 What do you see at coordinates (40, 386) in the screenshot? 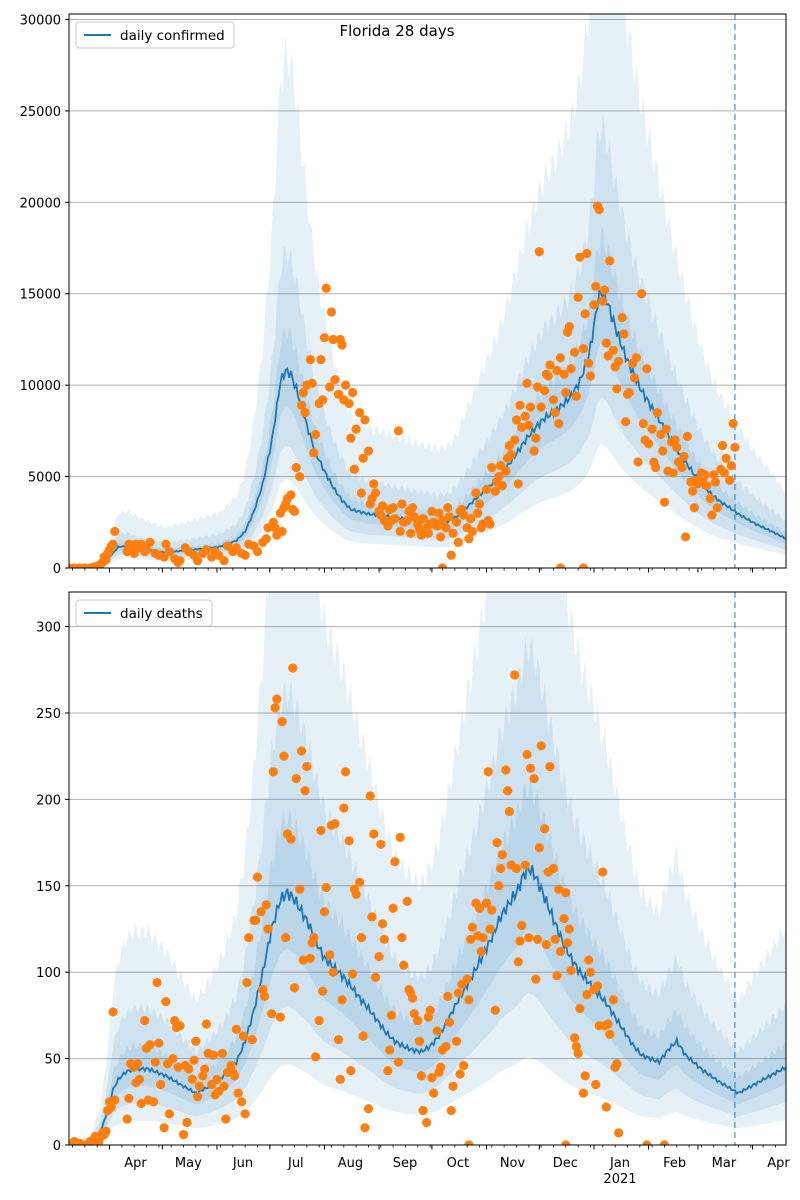
I see `confirmed-y-tick-label: 10000` at bounding box center [40, 386].